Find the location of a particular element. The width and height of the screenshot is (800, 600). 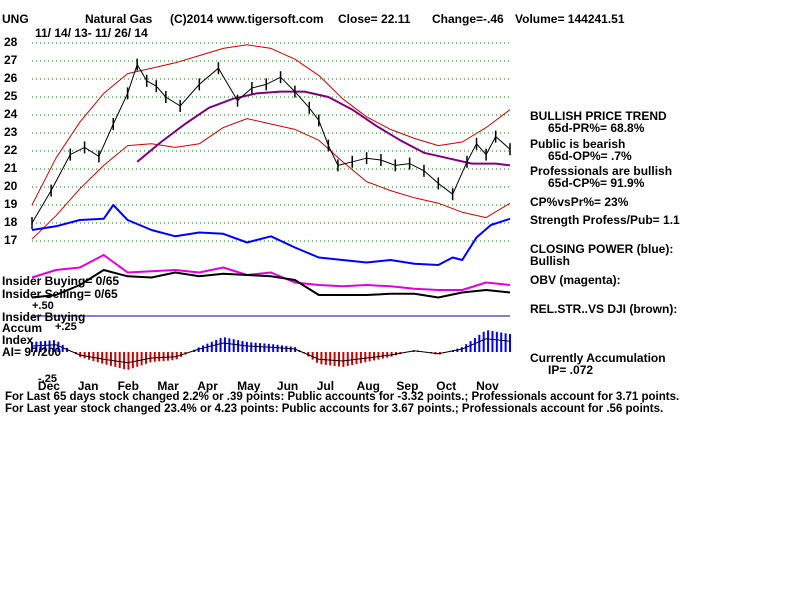

y-tick-label-2: 26 is located at coordinates (11, 78).